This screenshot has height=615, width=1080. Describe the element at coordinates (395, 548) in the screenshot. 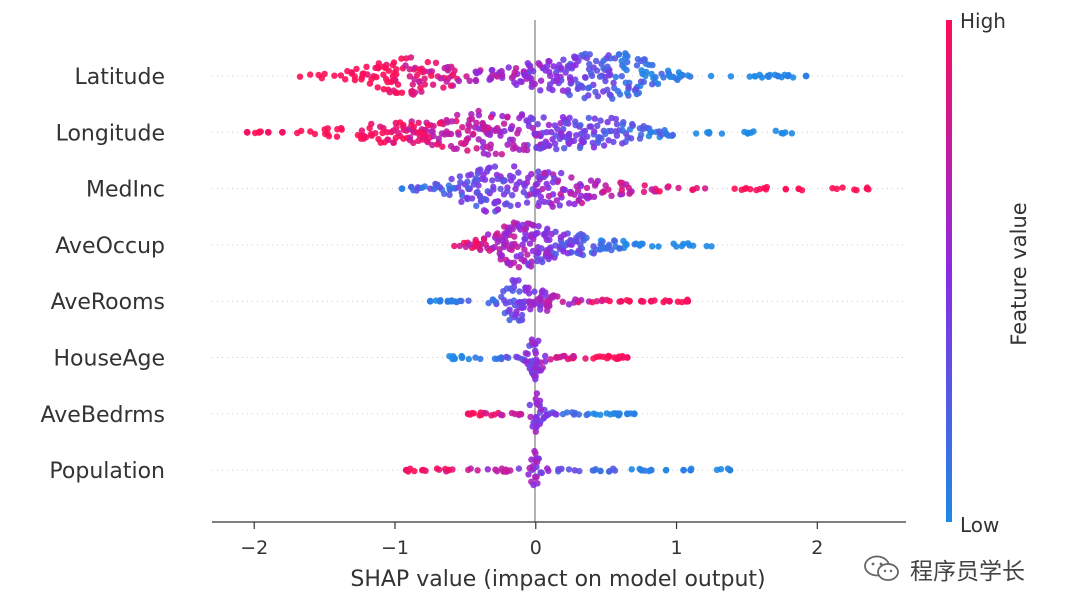

I see `x-tick-label: −1` at that location.